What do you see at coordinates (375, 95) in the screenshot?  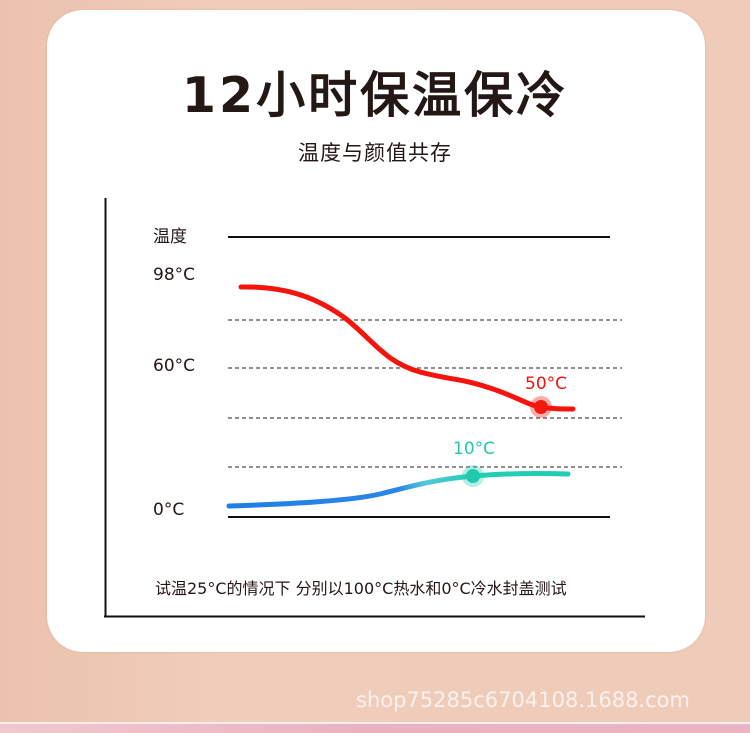 I see `page-title: 12小时保温保冷` at bounding box center [375, 95].